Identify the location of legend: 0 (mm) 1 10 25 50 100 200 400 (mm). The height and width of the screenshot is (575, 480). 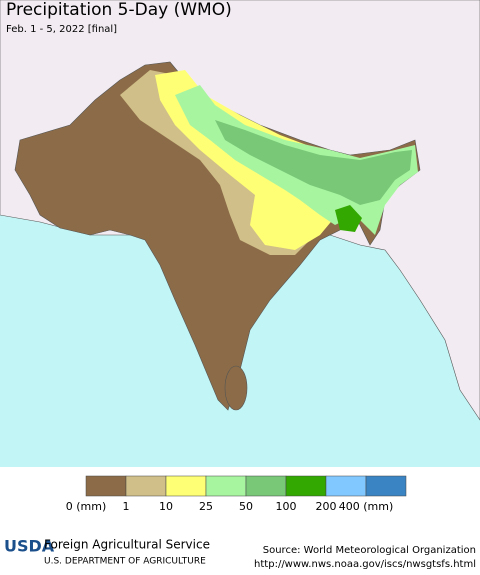
(236, 494).